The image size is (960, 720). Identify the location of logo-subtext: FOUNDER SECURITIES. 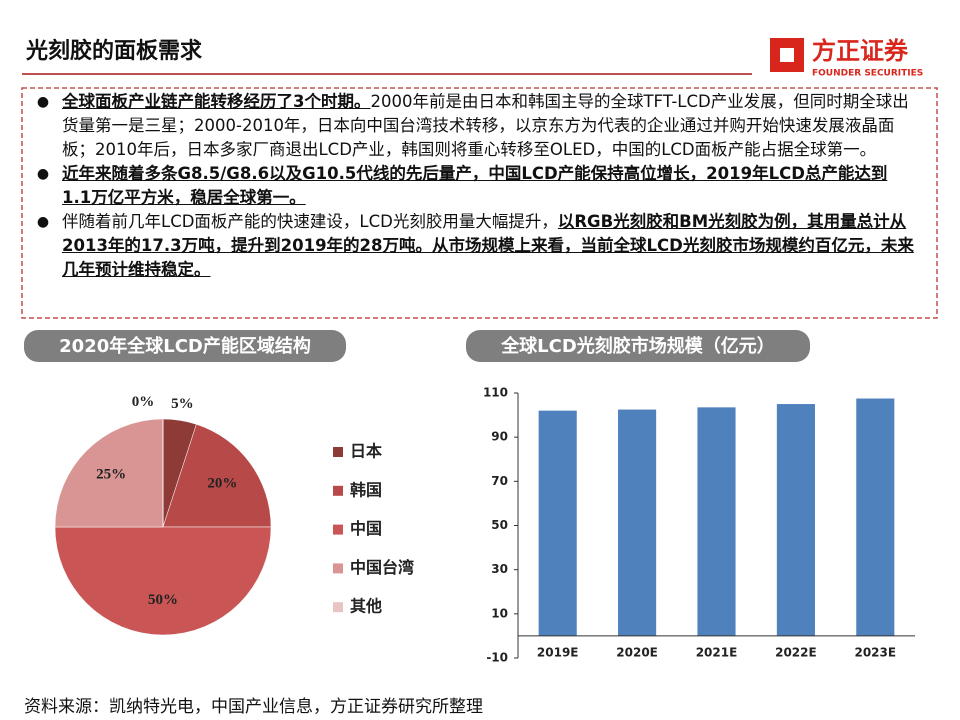
(867, 74).